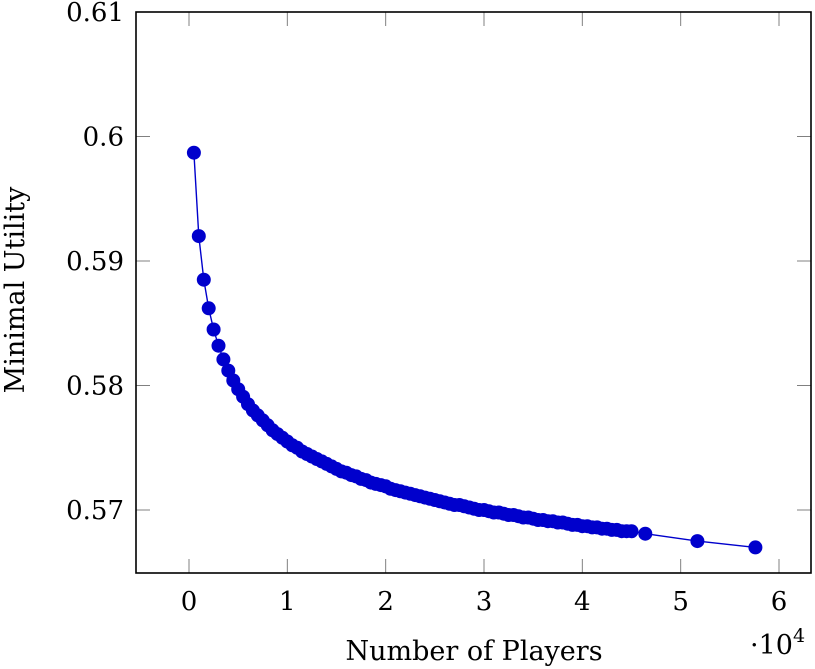 The width and height of the screenshot is (815, 669). Describe the element at coordinates (582, 602) in the screenshot. I see `x-tick-label: 4` at that location.